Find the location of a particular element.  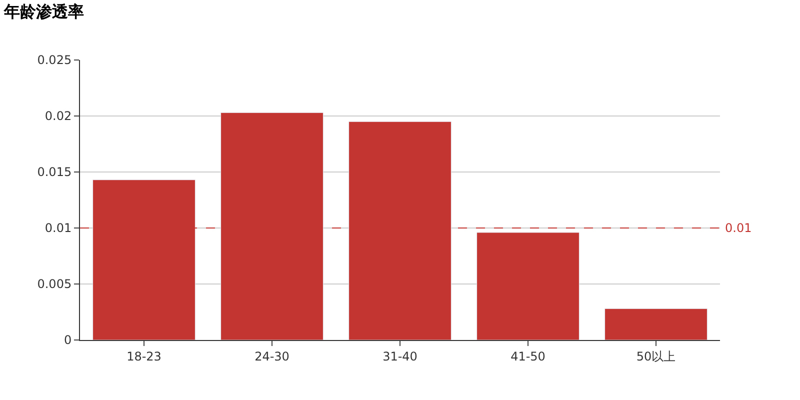

y-tick-label: 0.01 is located at coordinates (58, 228).